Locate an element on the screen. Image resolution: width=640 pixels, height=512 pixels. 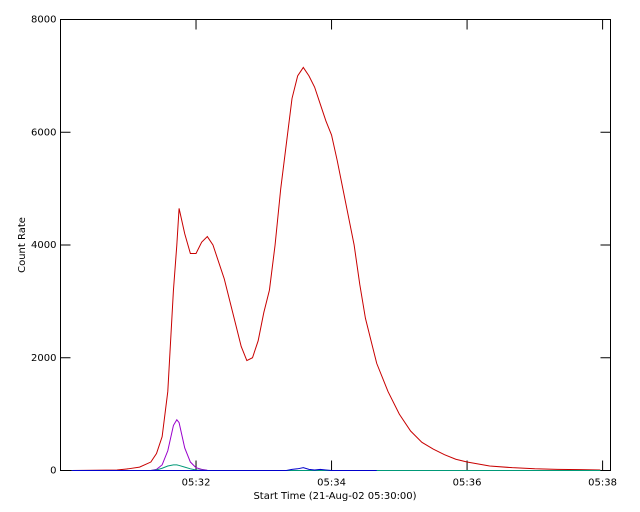
x-tick-label: 05:36 is located at coordinates (467, 483).